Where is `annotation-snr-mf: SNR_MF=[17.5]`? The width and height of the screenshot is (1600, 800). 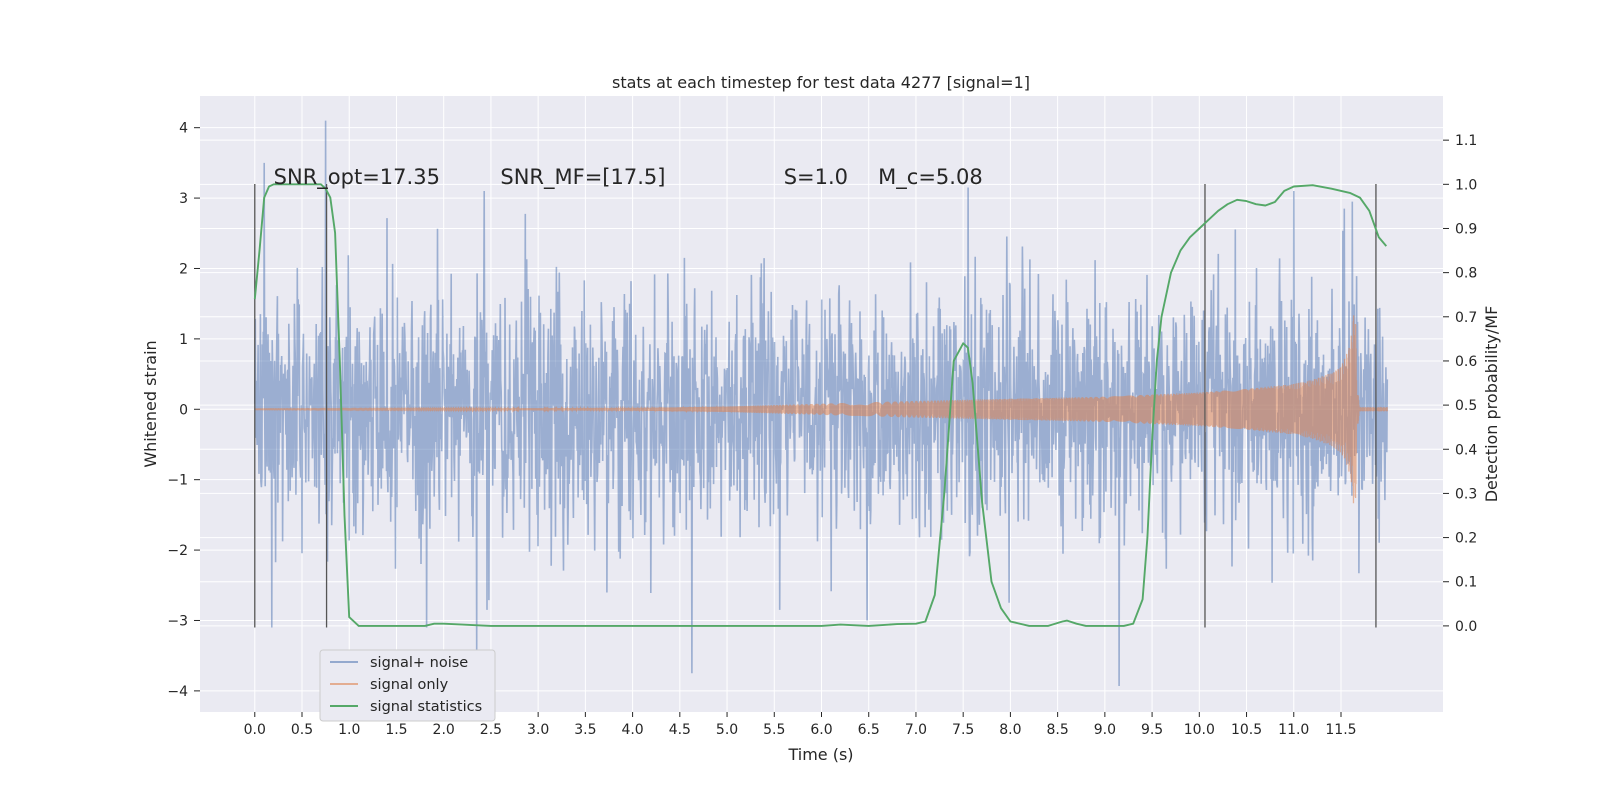
annotation-snr-mf: SNR_MF=[17.5] is located at coordinates (582, 177).